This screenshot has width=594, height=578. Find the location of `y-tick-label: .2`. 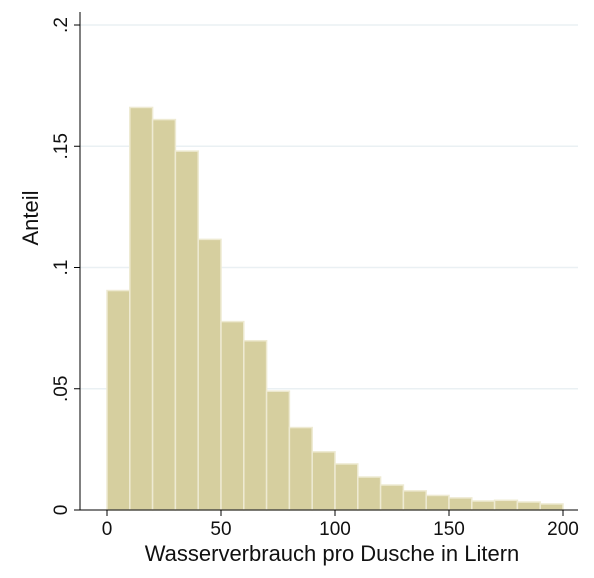

y-tick-label: .2 is located at coordinates (61, 25).